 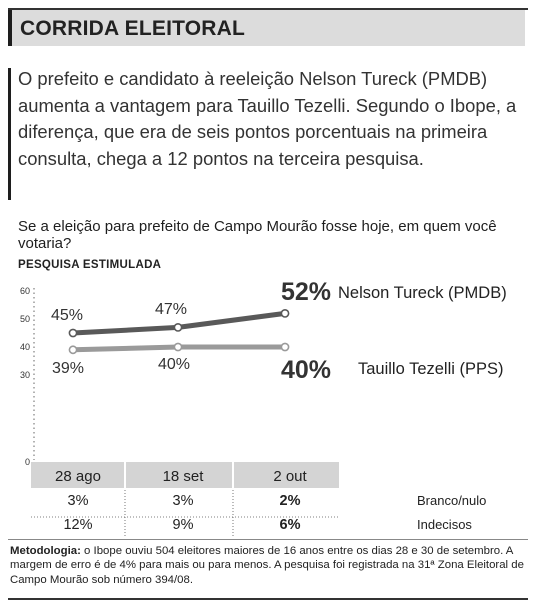 I want to click on intro-accent-bar, so click(x=9, y=134).